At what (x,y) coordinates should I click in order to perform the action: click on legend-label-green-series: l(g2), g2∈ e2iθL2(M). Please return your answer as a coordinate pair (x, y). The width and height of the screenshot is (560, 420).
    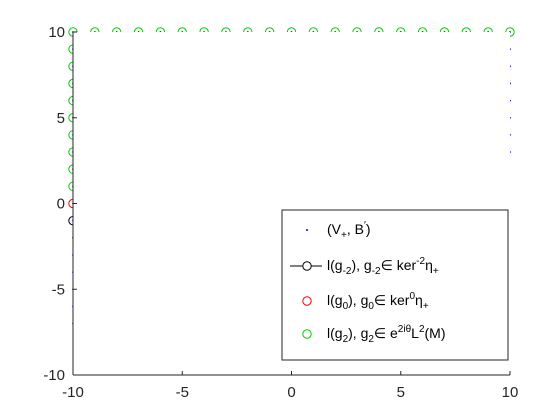
    Looking at the image, I should click on (386, 334).